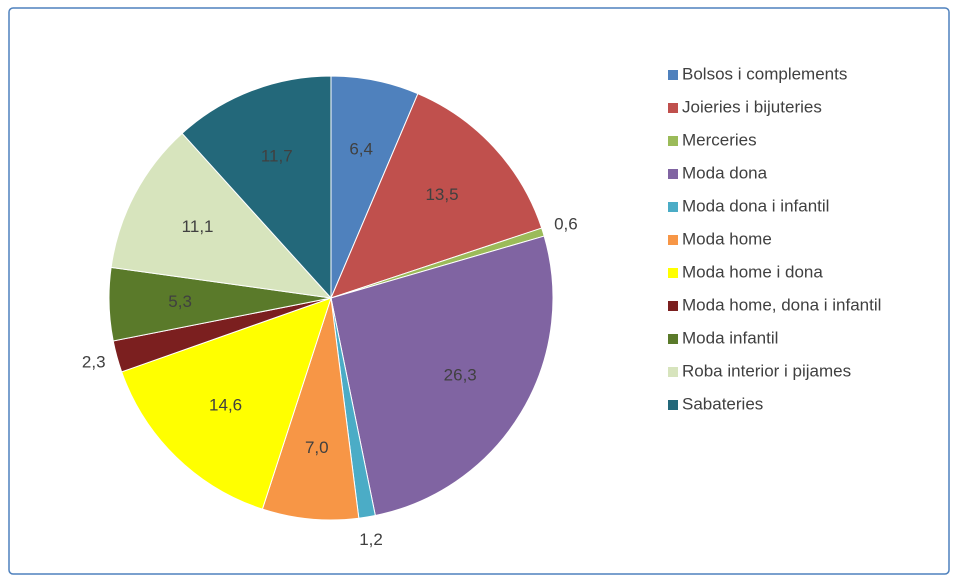 This screenshot has width=958, height=582. I want to click on data-label: 13,5, so click(441, 194).